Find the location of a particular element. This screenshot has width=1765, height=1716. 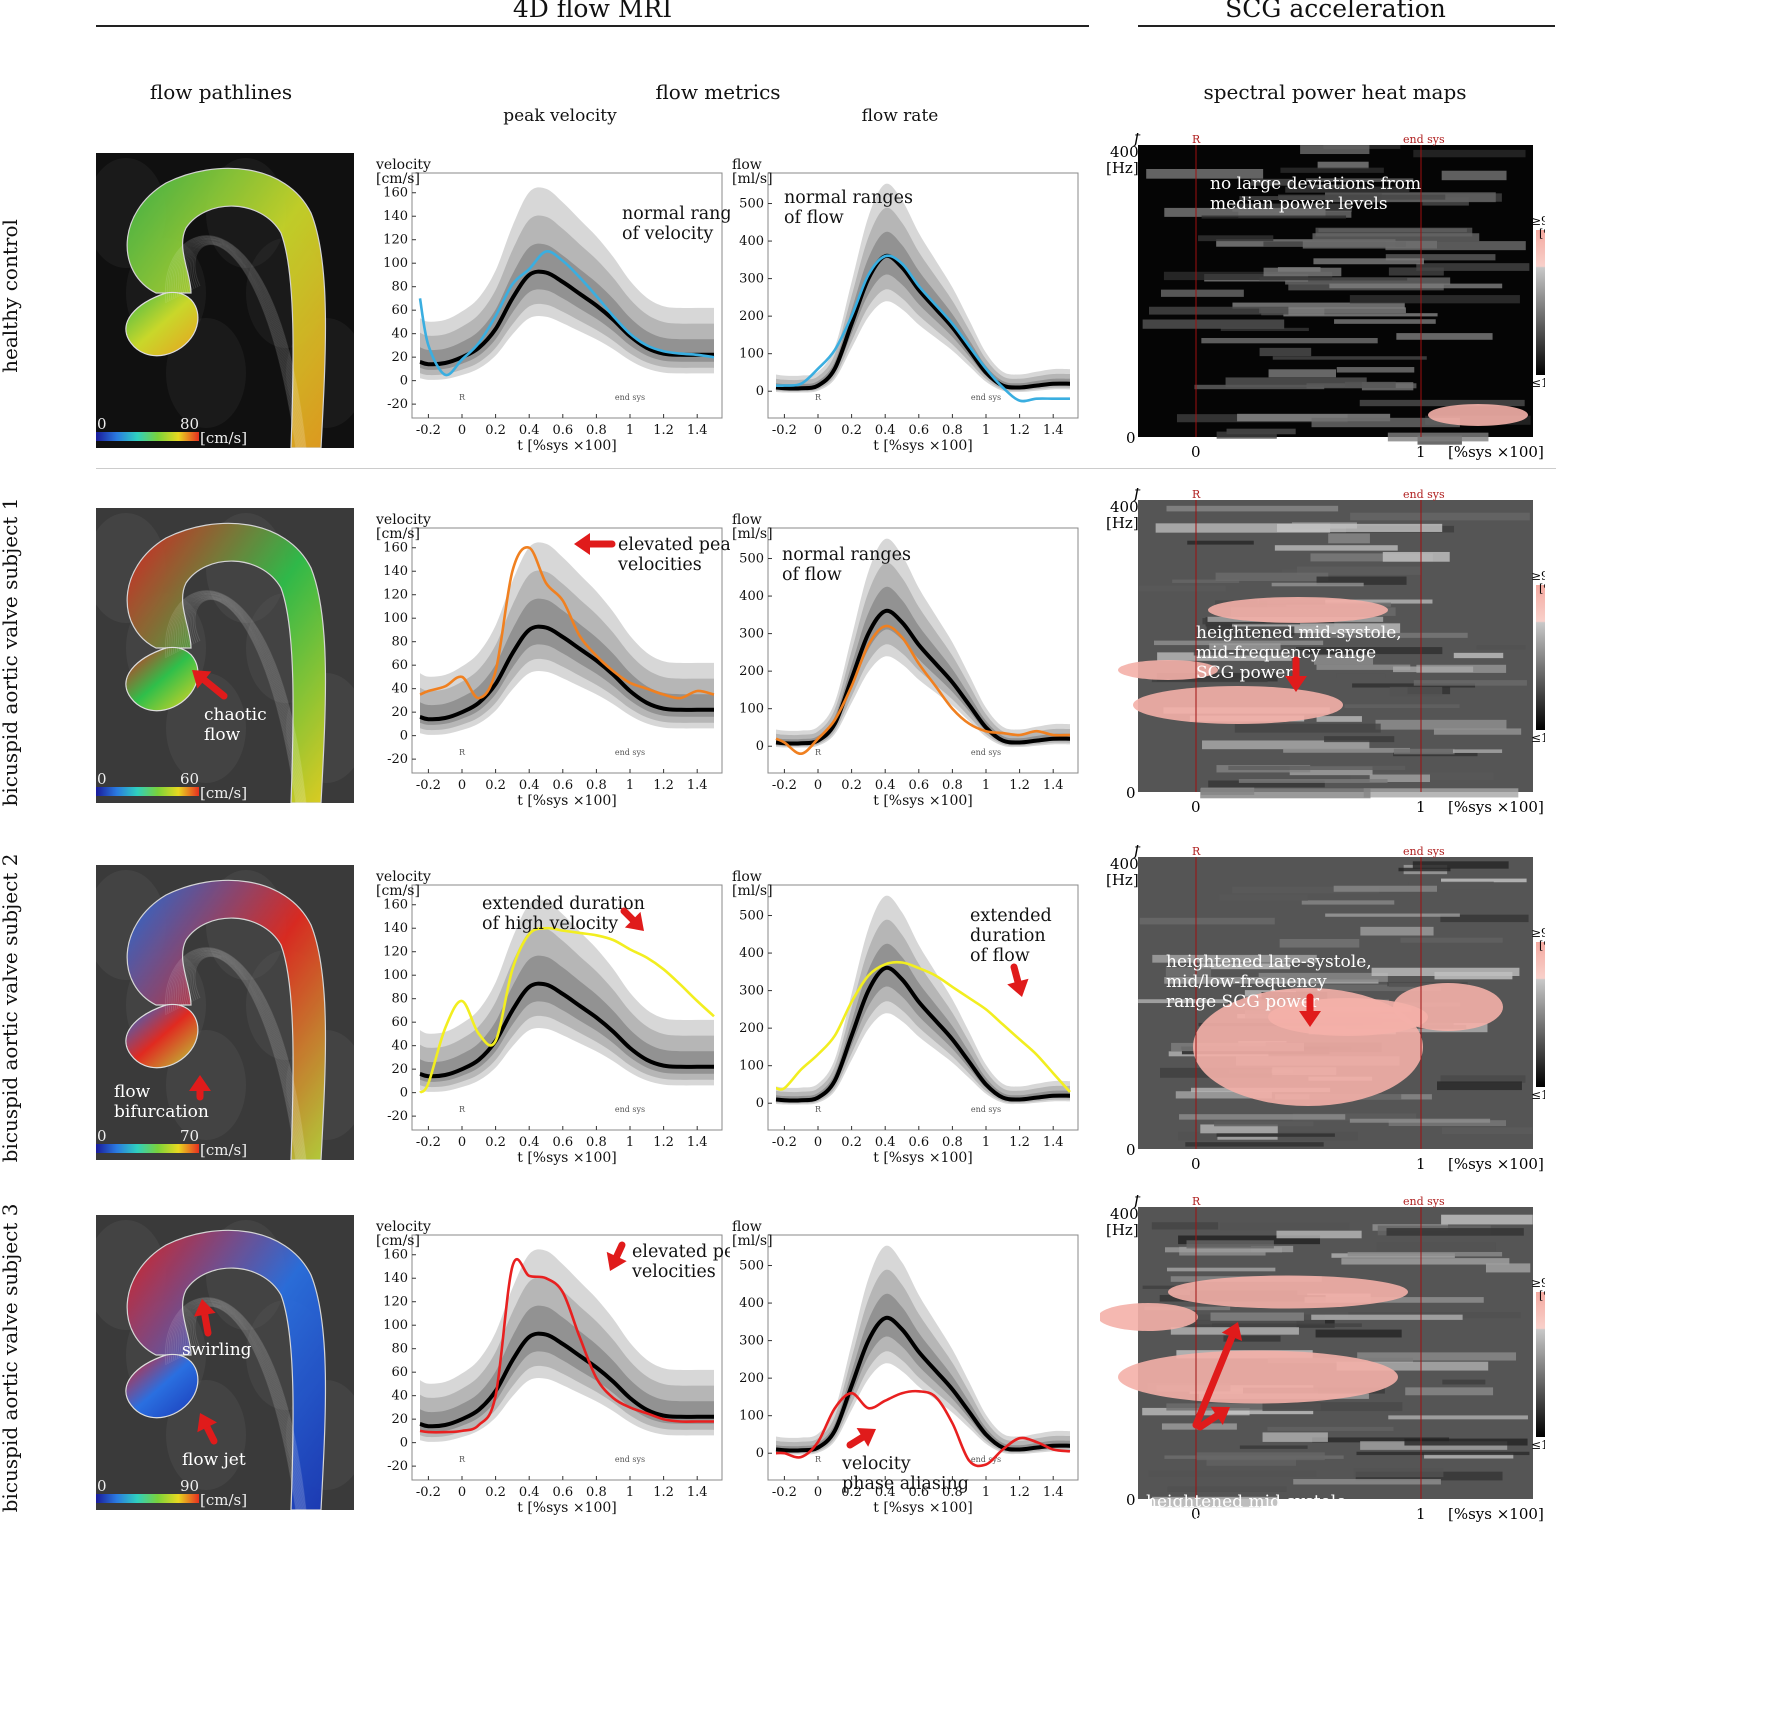

x-tick-label: -0.2 is located at coordinates (784, 1142).